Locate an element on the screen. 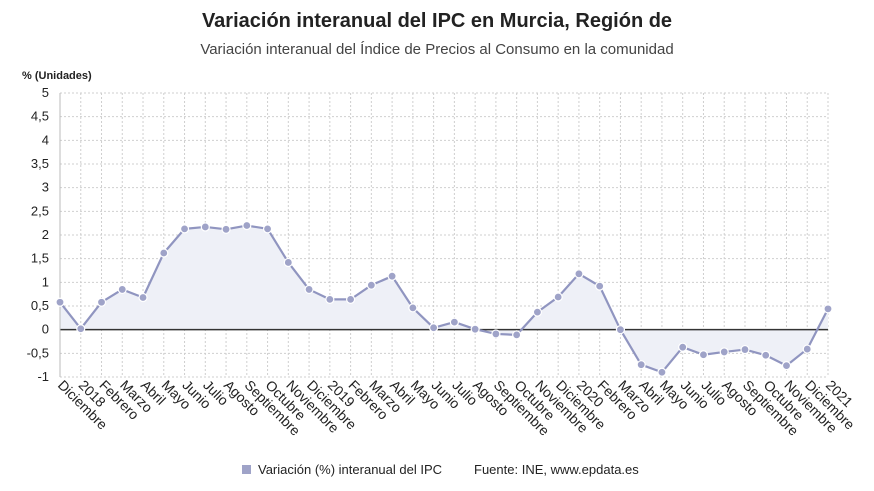 This screenshot has height=491, width=874. legend-swatch is located at coordinates (246, 469).